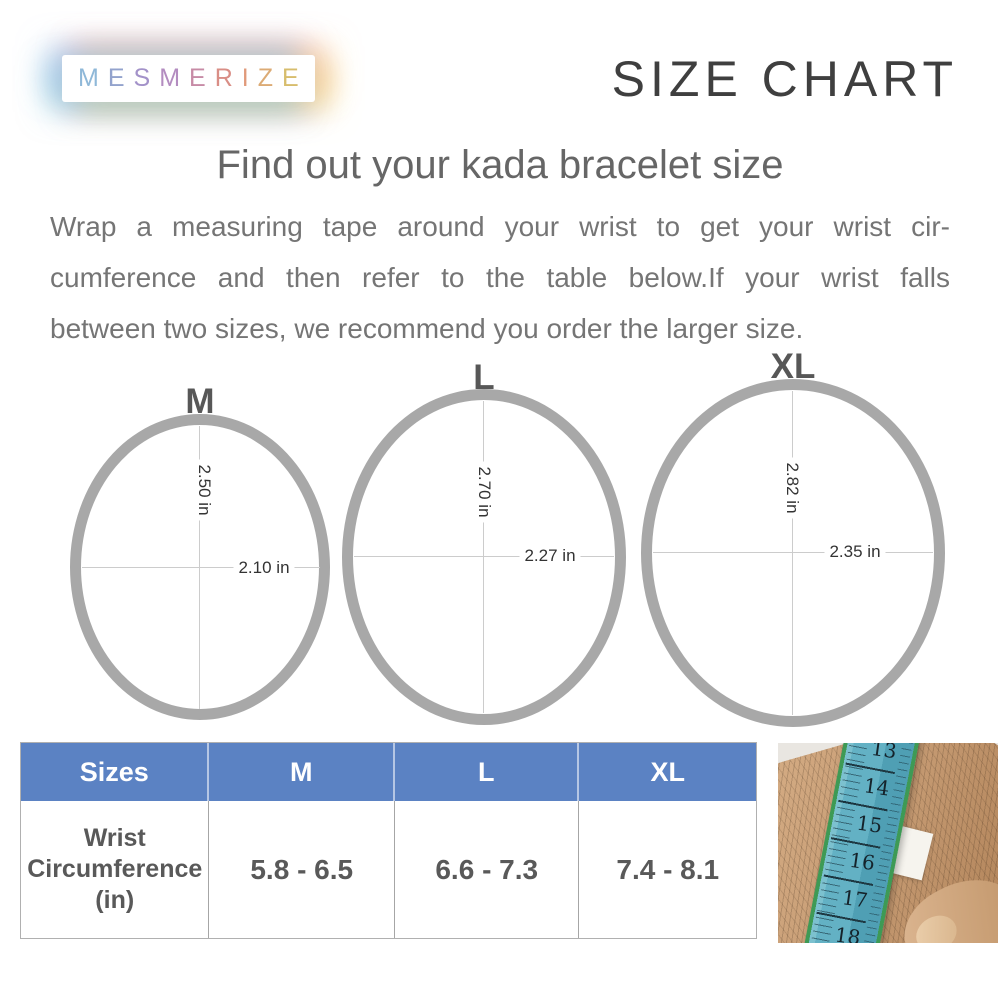  I want to click on ring-l-height-measure: 2.70 in, so click(484, 492).